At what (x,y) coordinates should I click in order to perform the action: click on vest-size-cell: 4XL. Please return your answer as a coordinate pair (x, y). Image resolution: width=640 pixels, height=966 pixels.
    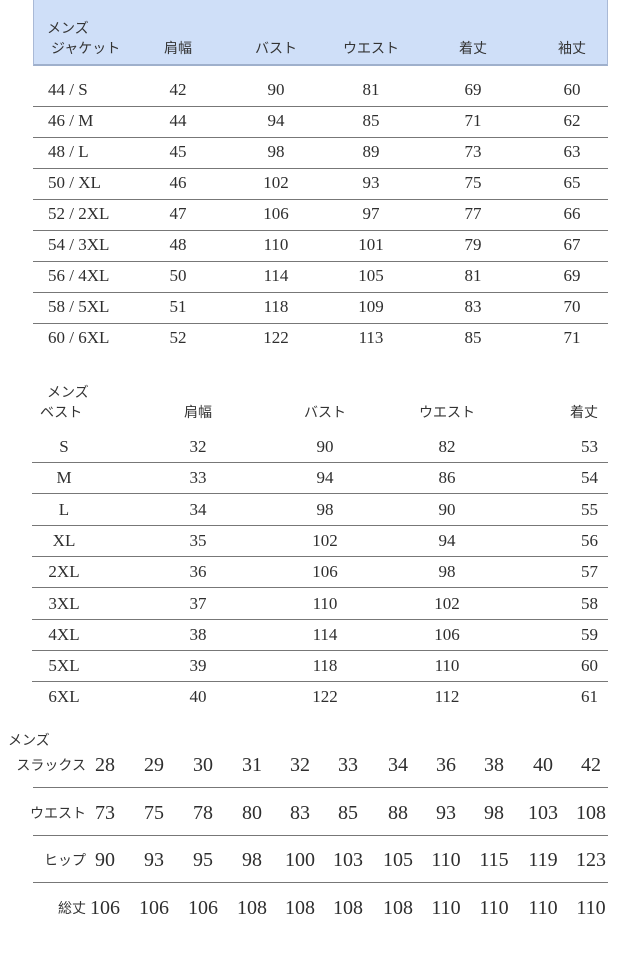
    Looking at the image, I should click on (64, 634).